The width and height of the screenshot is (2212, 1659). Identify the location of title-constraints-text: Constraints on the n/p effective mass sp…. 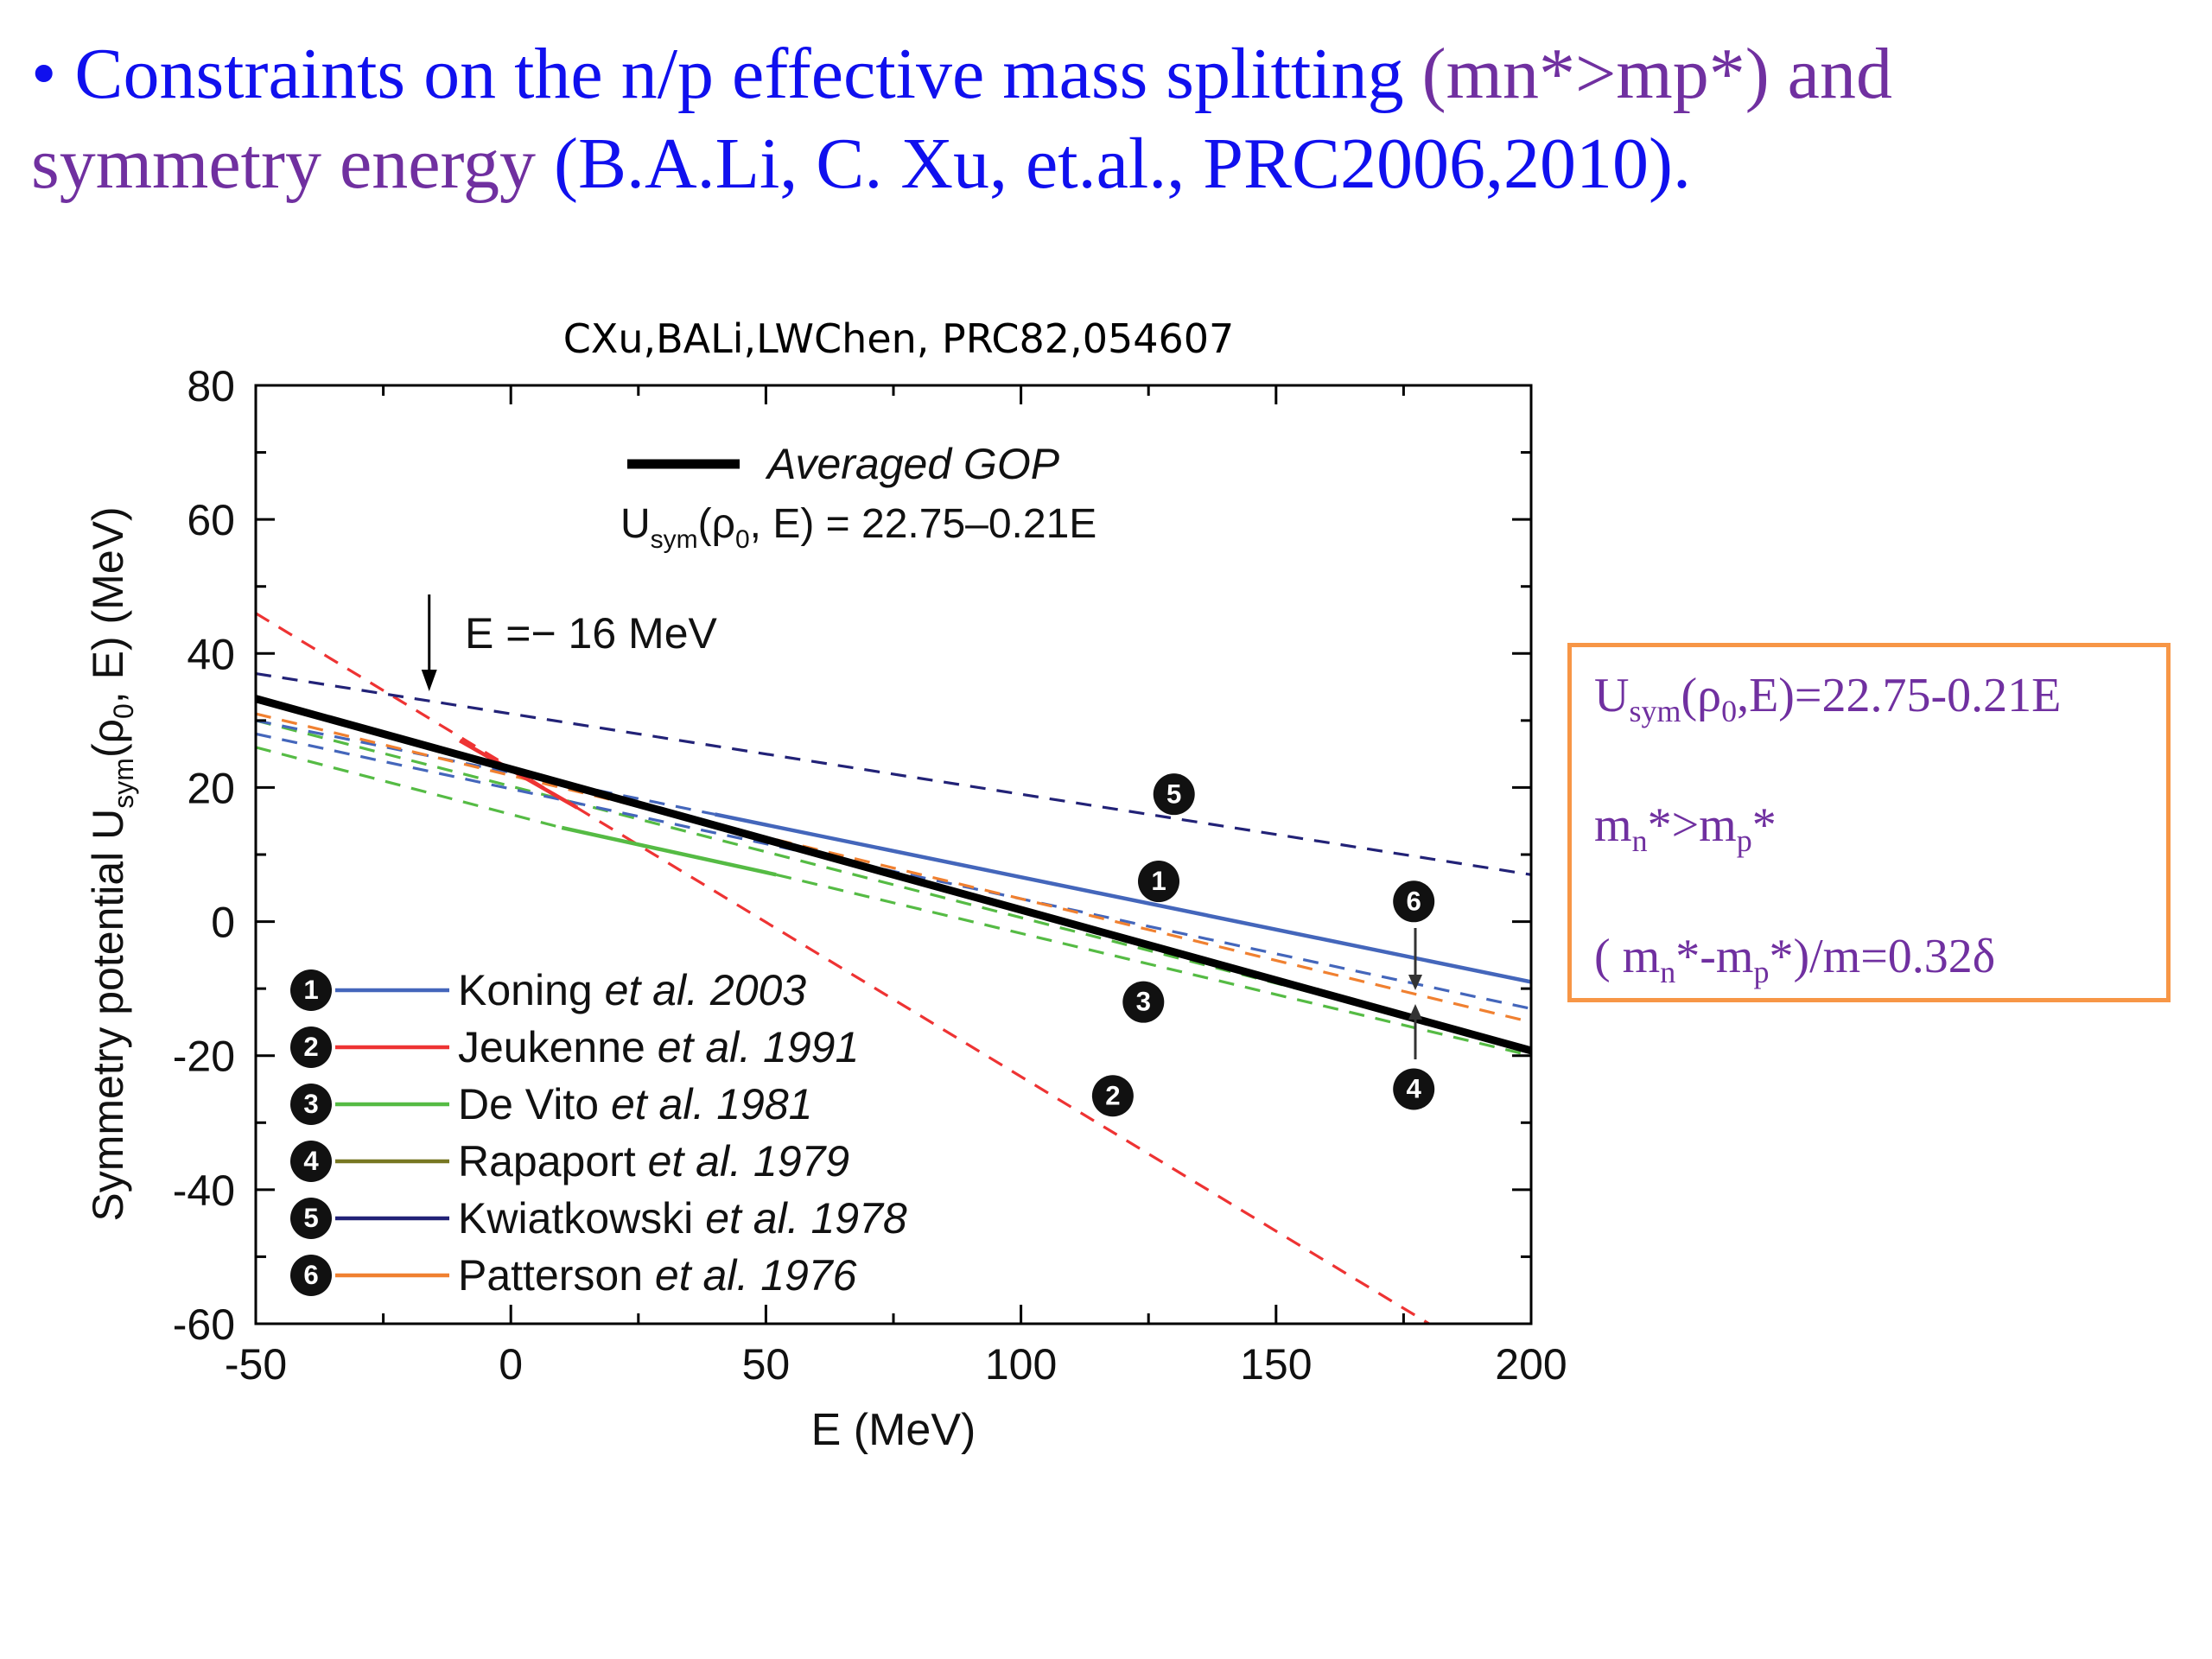
(739, 74).